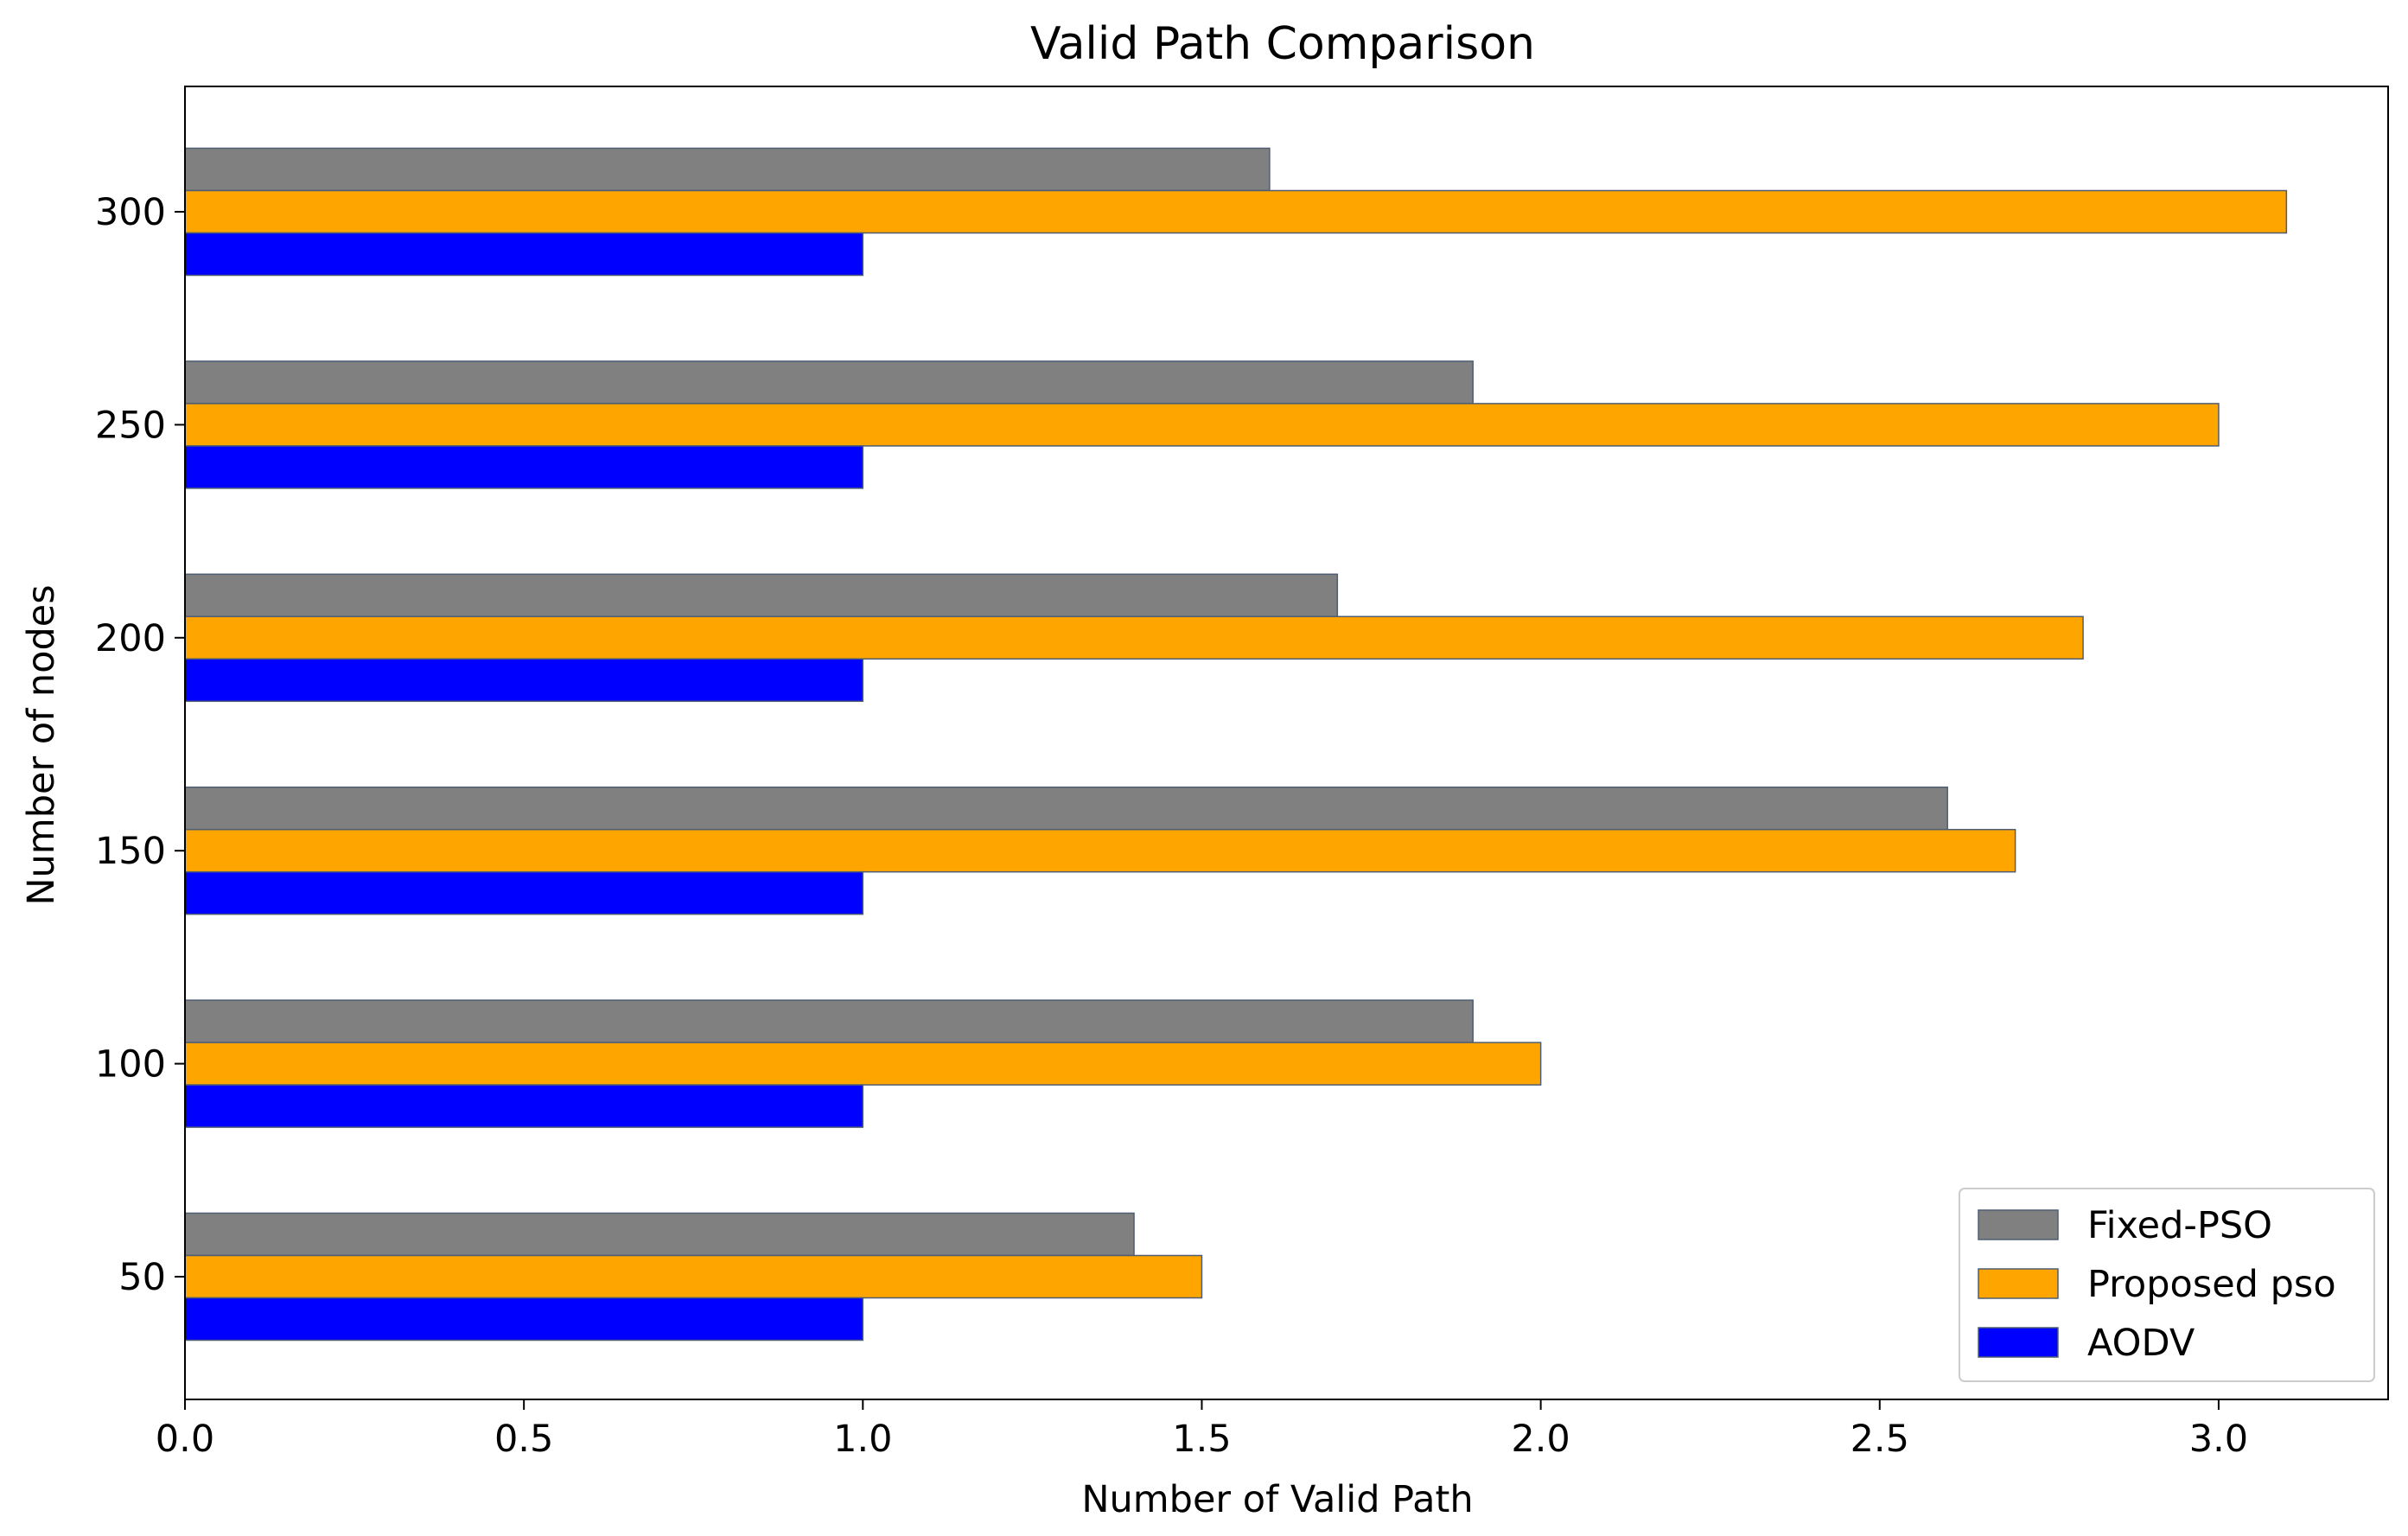  What do you see at coordinates (142, 1277) in the screenshot?
I see `y-tick-label: 50` at bounding box center [142, 1277].